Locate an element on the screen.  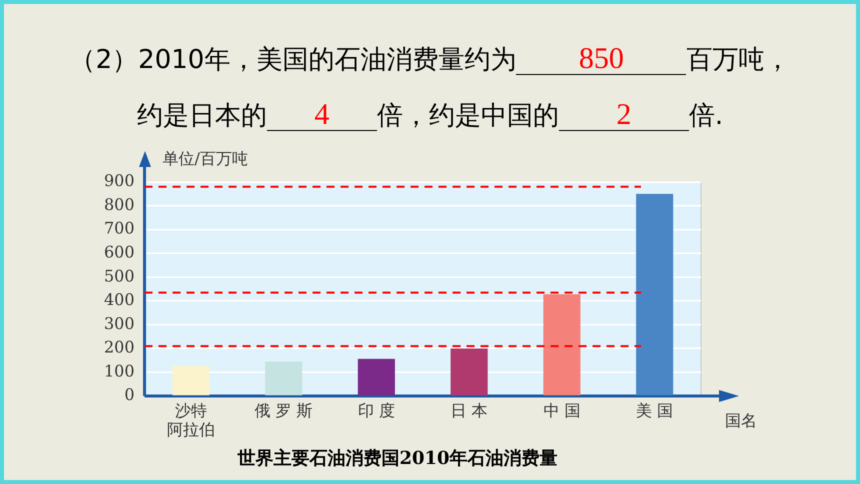
text: 850 is located at coordinates (601, 58).